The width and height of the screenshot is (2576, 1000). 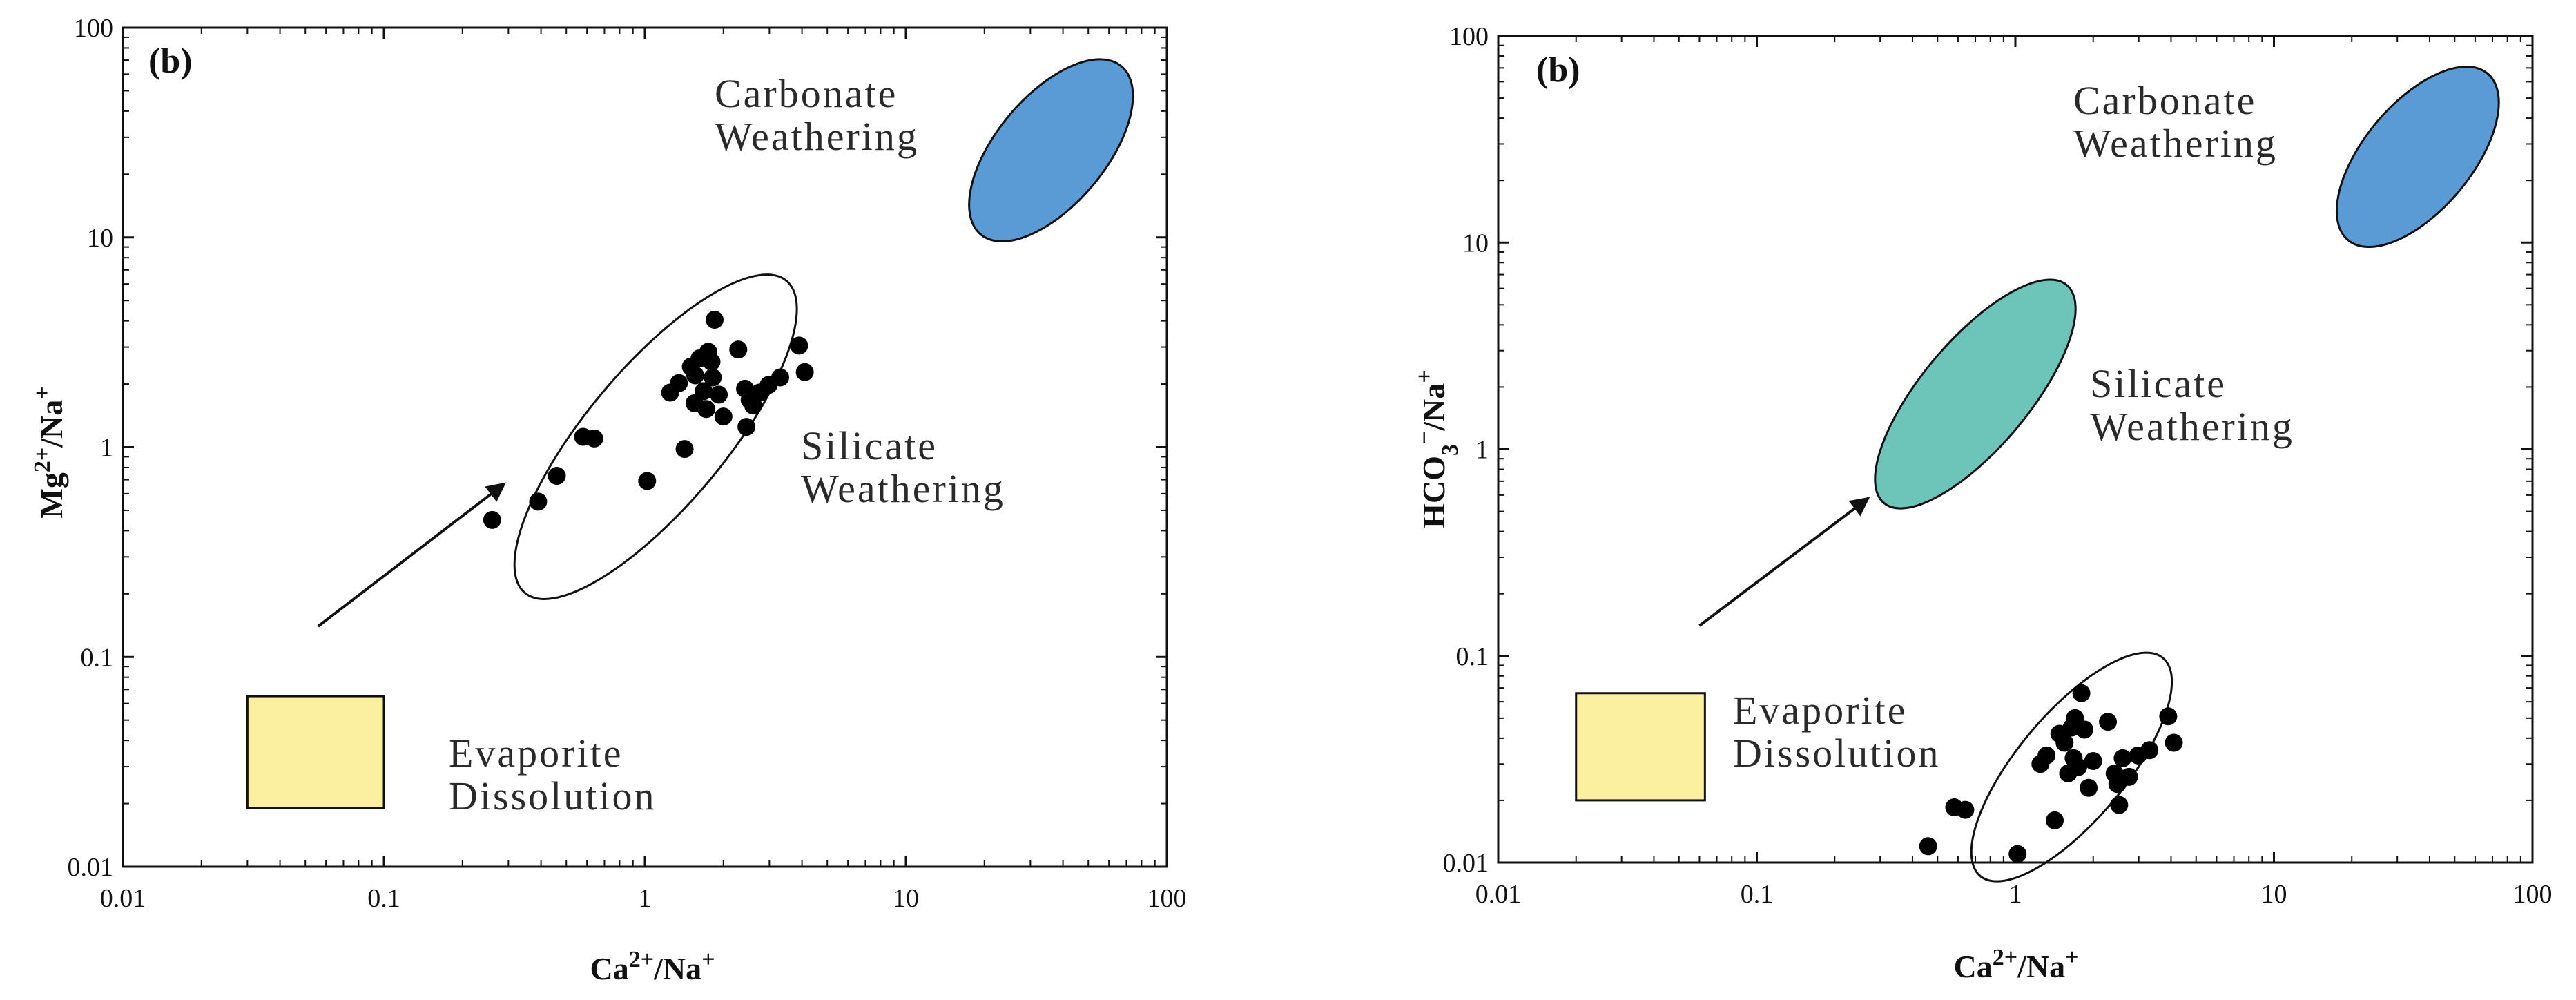 What do you see at coordinates (1975, 394) in the screenshot?
I see `silicate-region` at bounding box center [1975, 394].